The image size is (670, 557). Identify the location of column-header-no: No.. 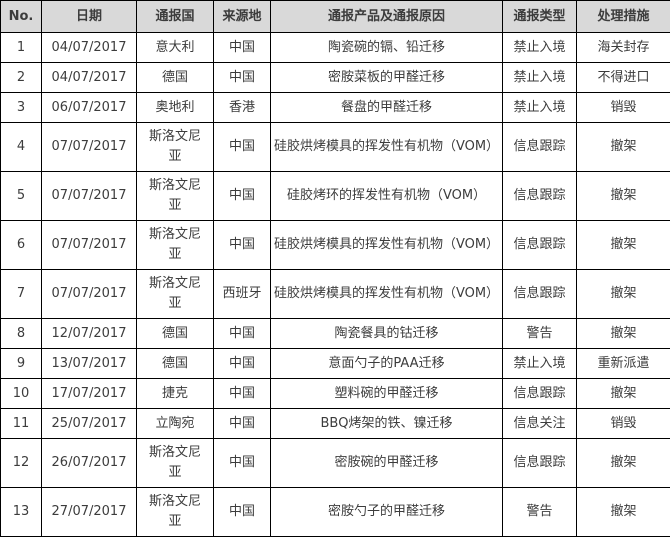
(21, 16).